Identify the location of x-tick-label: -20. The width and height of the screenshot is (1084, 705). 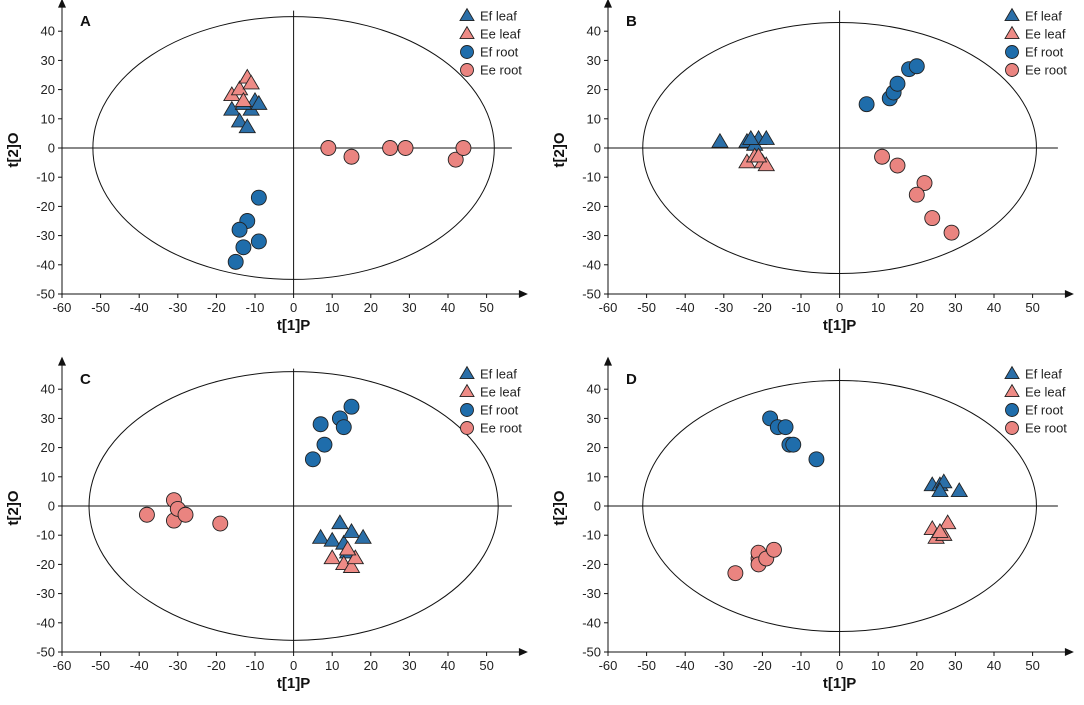
(762, 307).